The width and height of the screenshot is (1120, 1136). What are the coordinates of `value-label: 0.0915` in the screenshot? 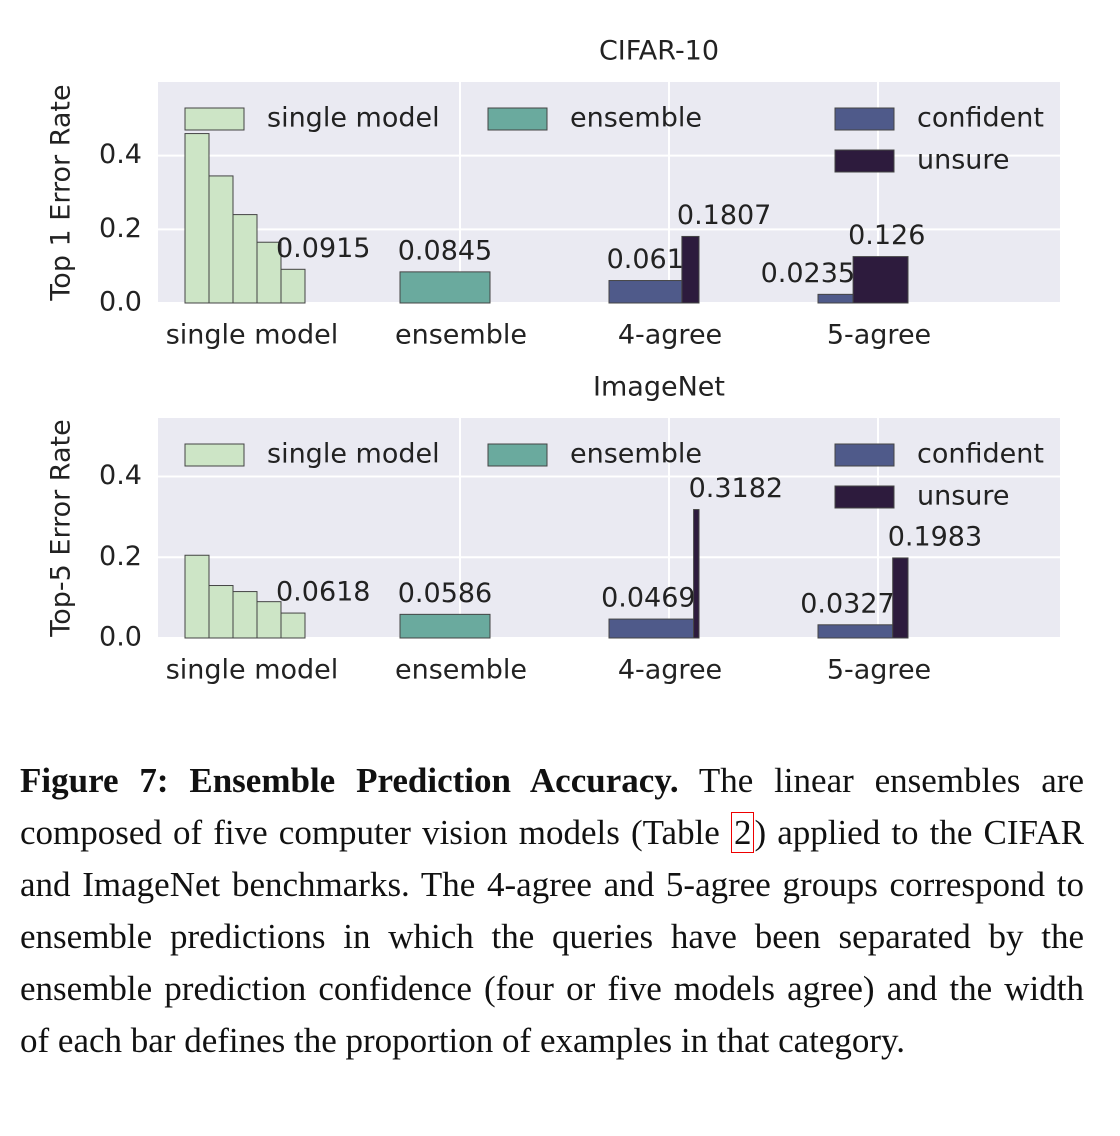 It's located at (323, 248).